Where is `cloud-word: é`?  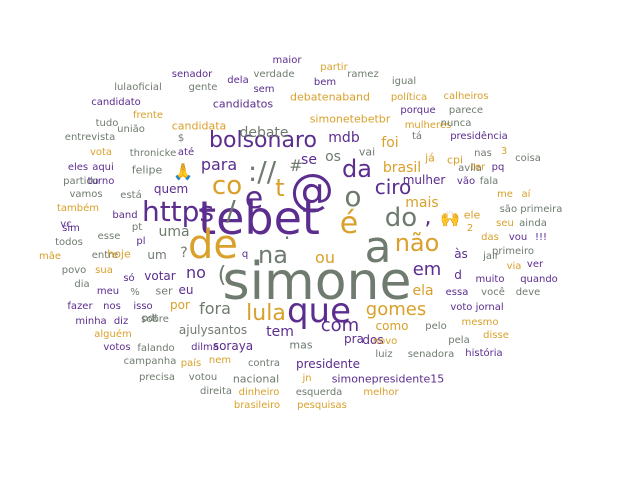 cloud-word: é is located at coordinates (349, 223).